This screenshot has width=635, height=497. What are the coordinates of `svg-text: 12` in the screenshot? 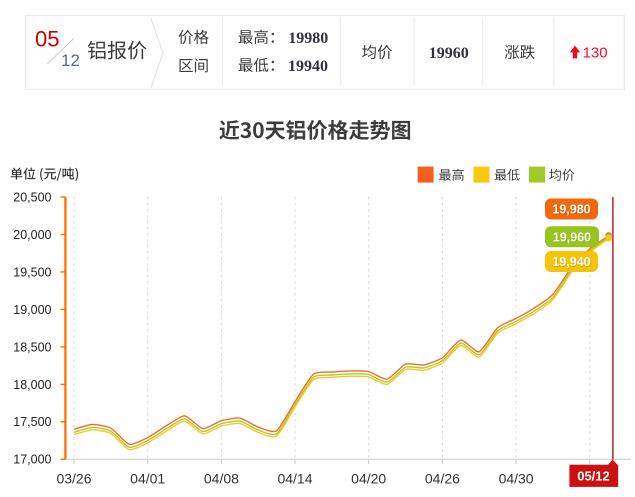 It's located at (70, 60).